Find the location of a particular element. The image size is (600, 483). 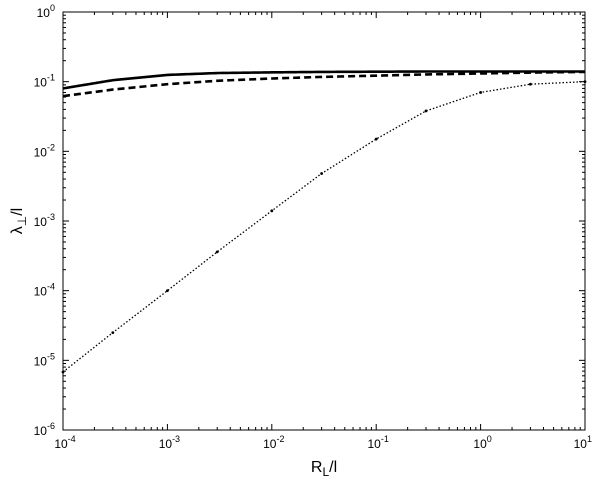

y-axis-label: λ⊥/l is located at coordinates (19, 221).